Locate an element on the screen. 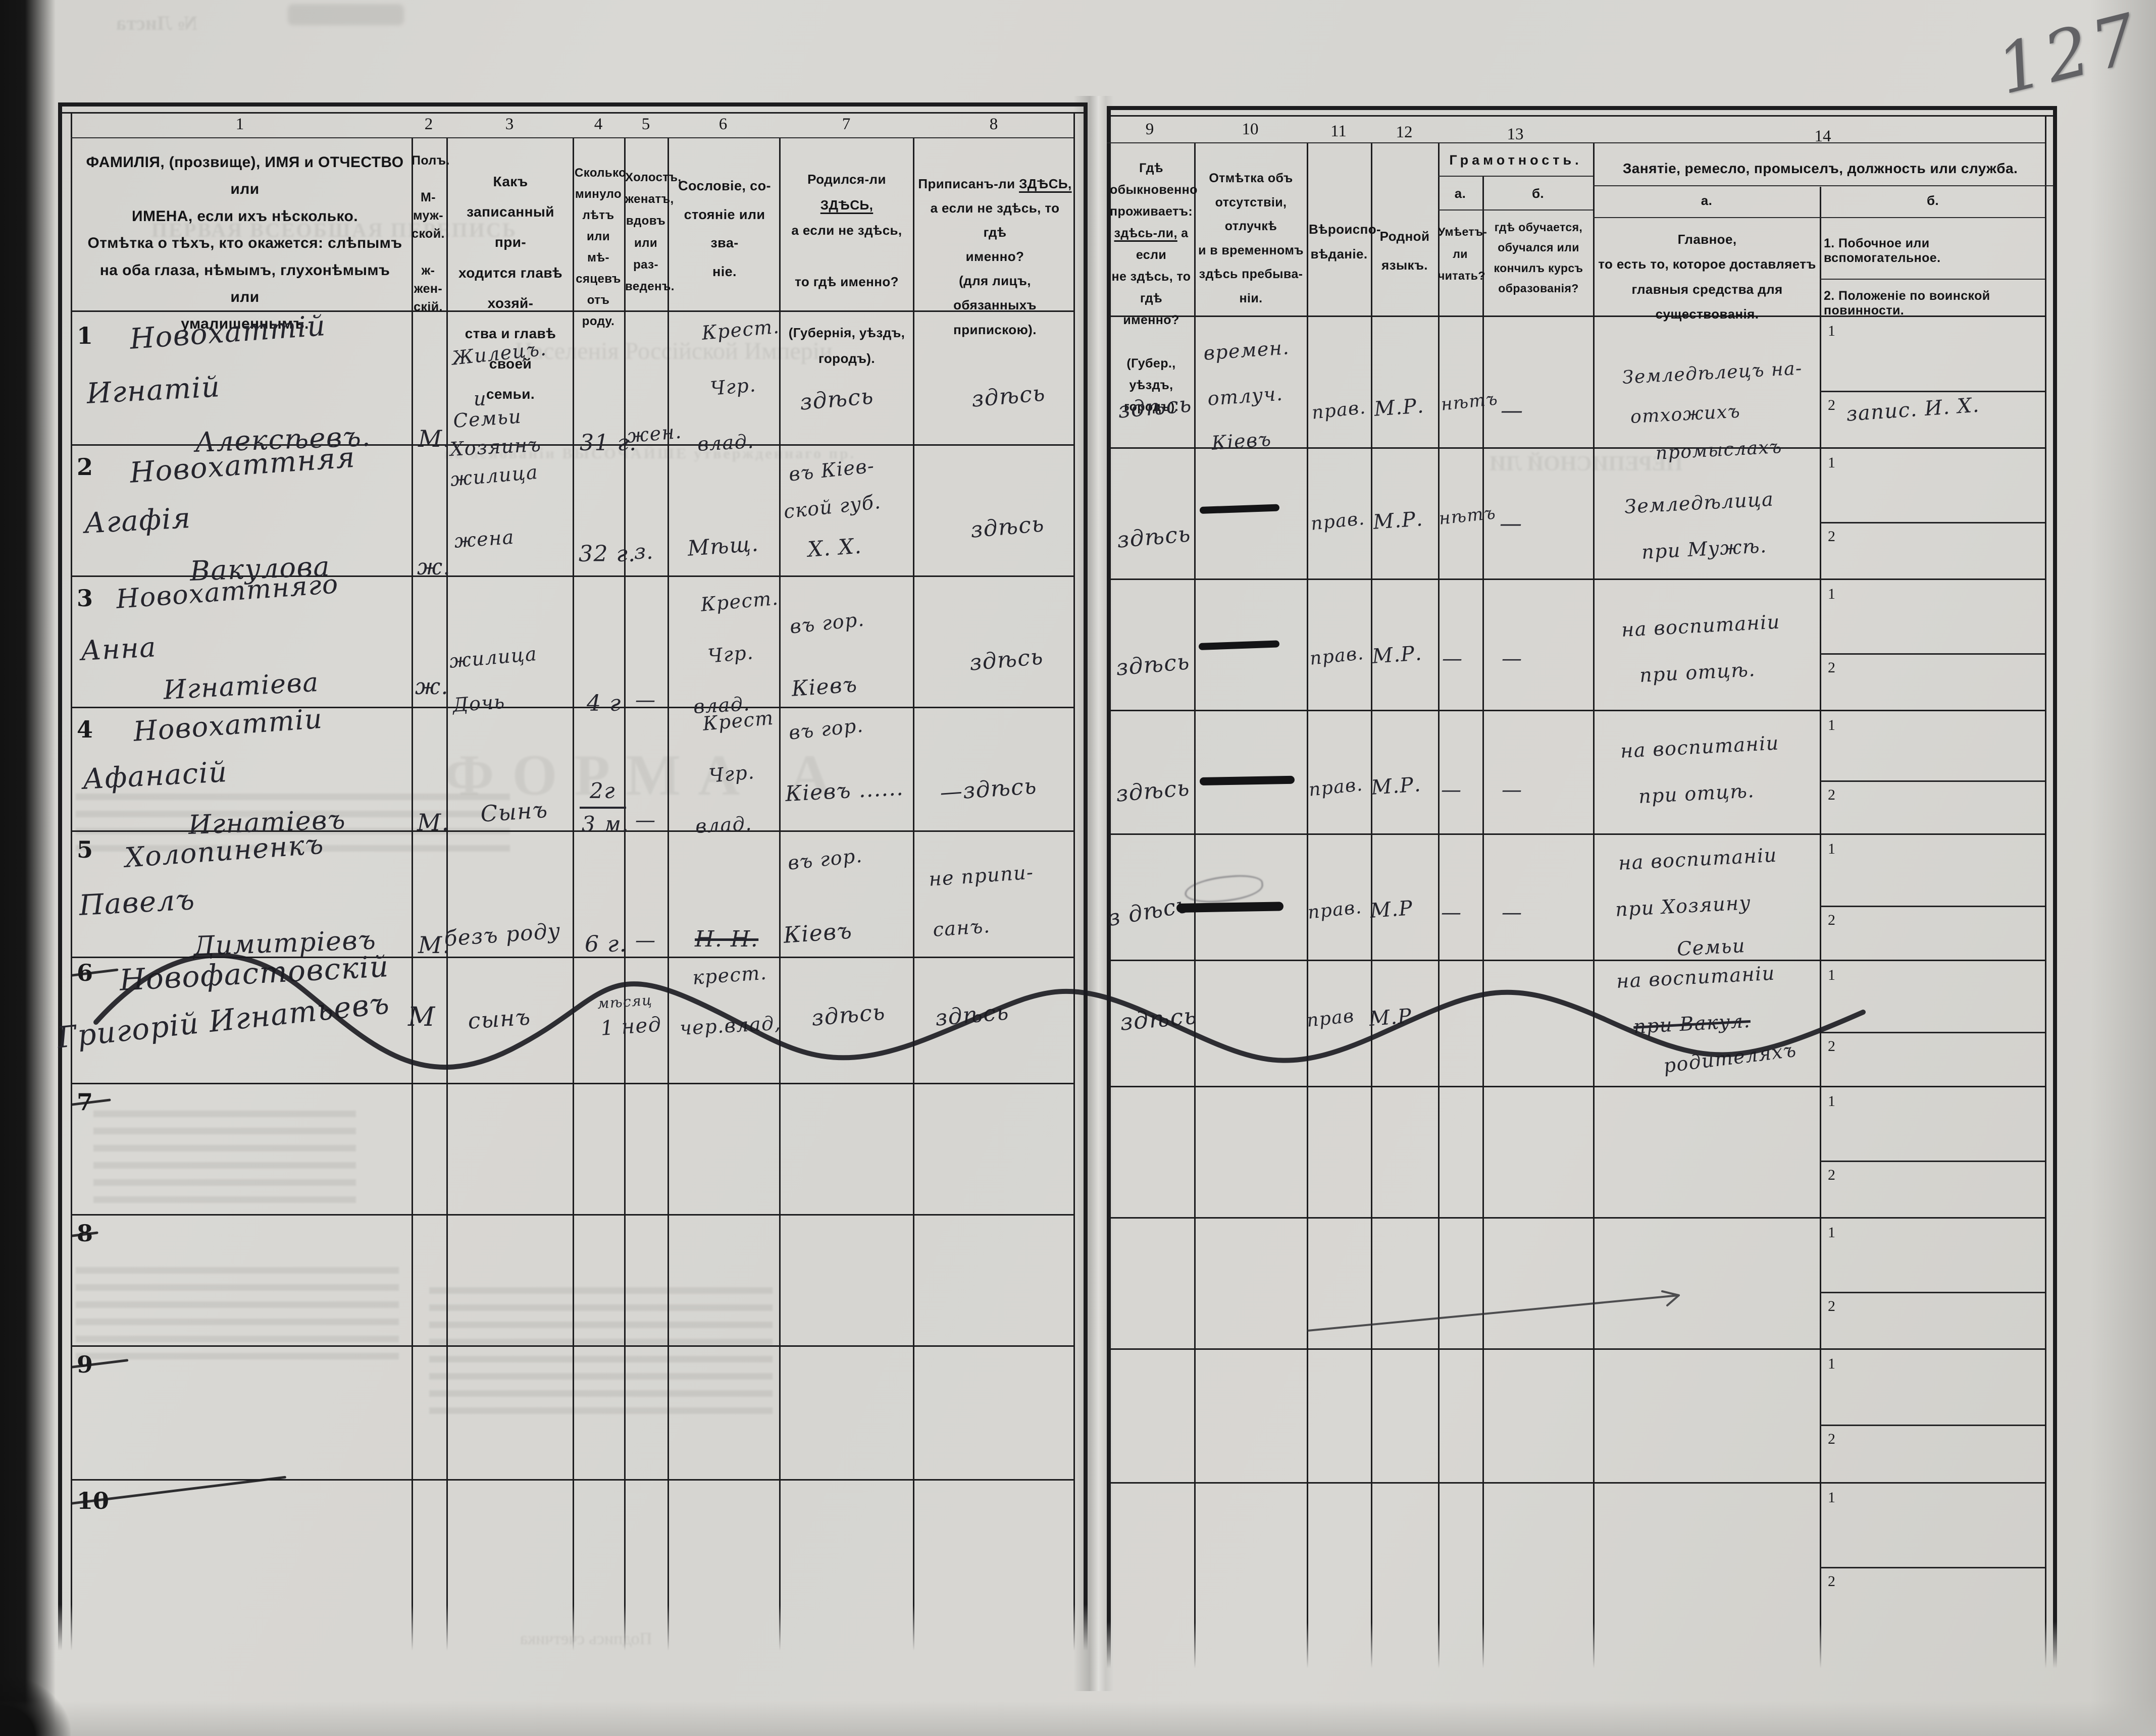 This screenshot has width=2156, height=1736. handwritten-entry: нѣтъ is located at coordinates (1468, 516).